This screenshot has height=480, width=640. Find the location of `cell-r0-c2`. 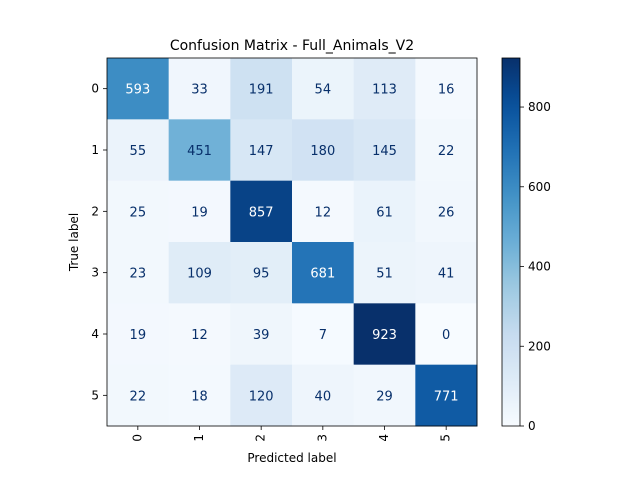

cell-r0-c2 is located at coordinates (261, 89).